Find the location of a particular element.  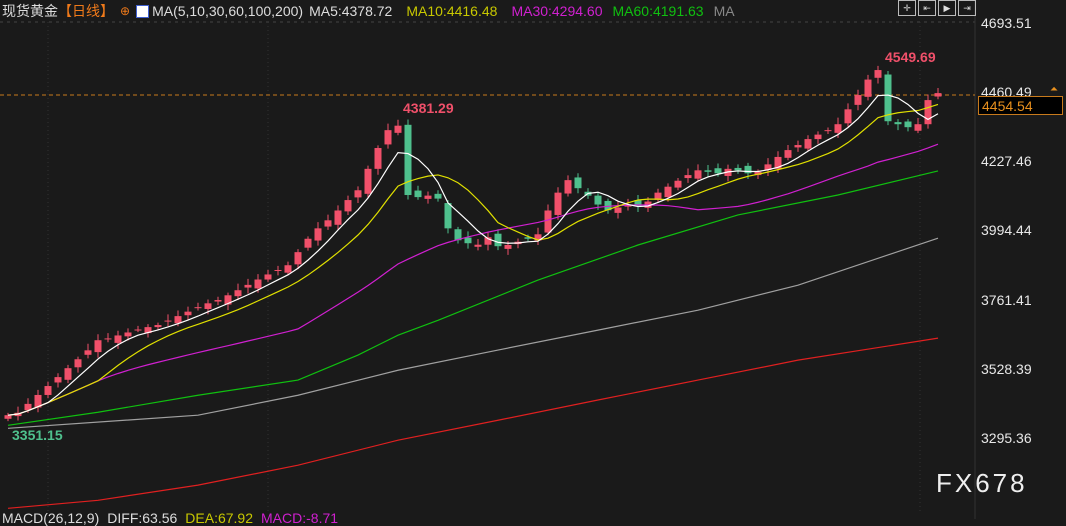

crosshair-toggle-icon: ⊕ is located at coordinates (125, 11).